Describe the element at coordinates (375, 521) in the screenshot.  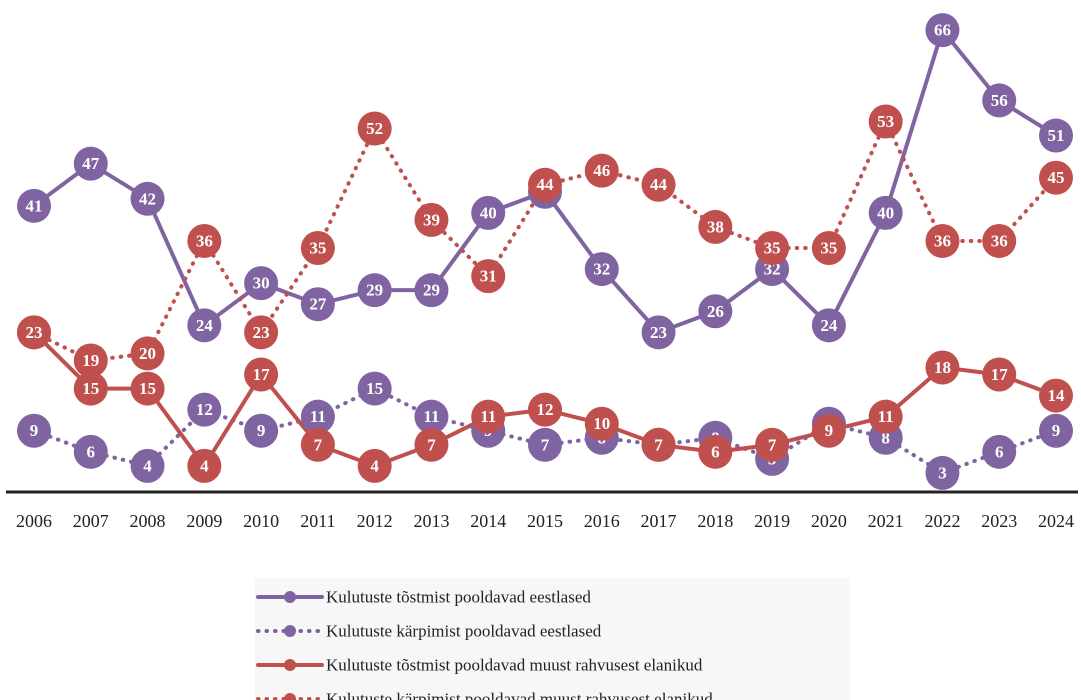
I see `x-tick-label: 2012` at that location.